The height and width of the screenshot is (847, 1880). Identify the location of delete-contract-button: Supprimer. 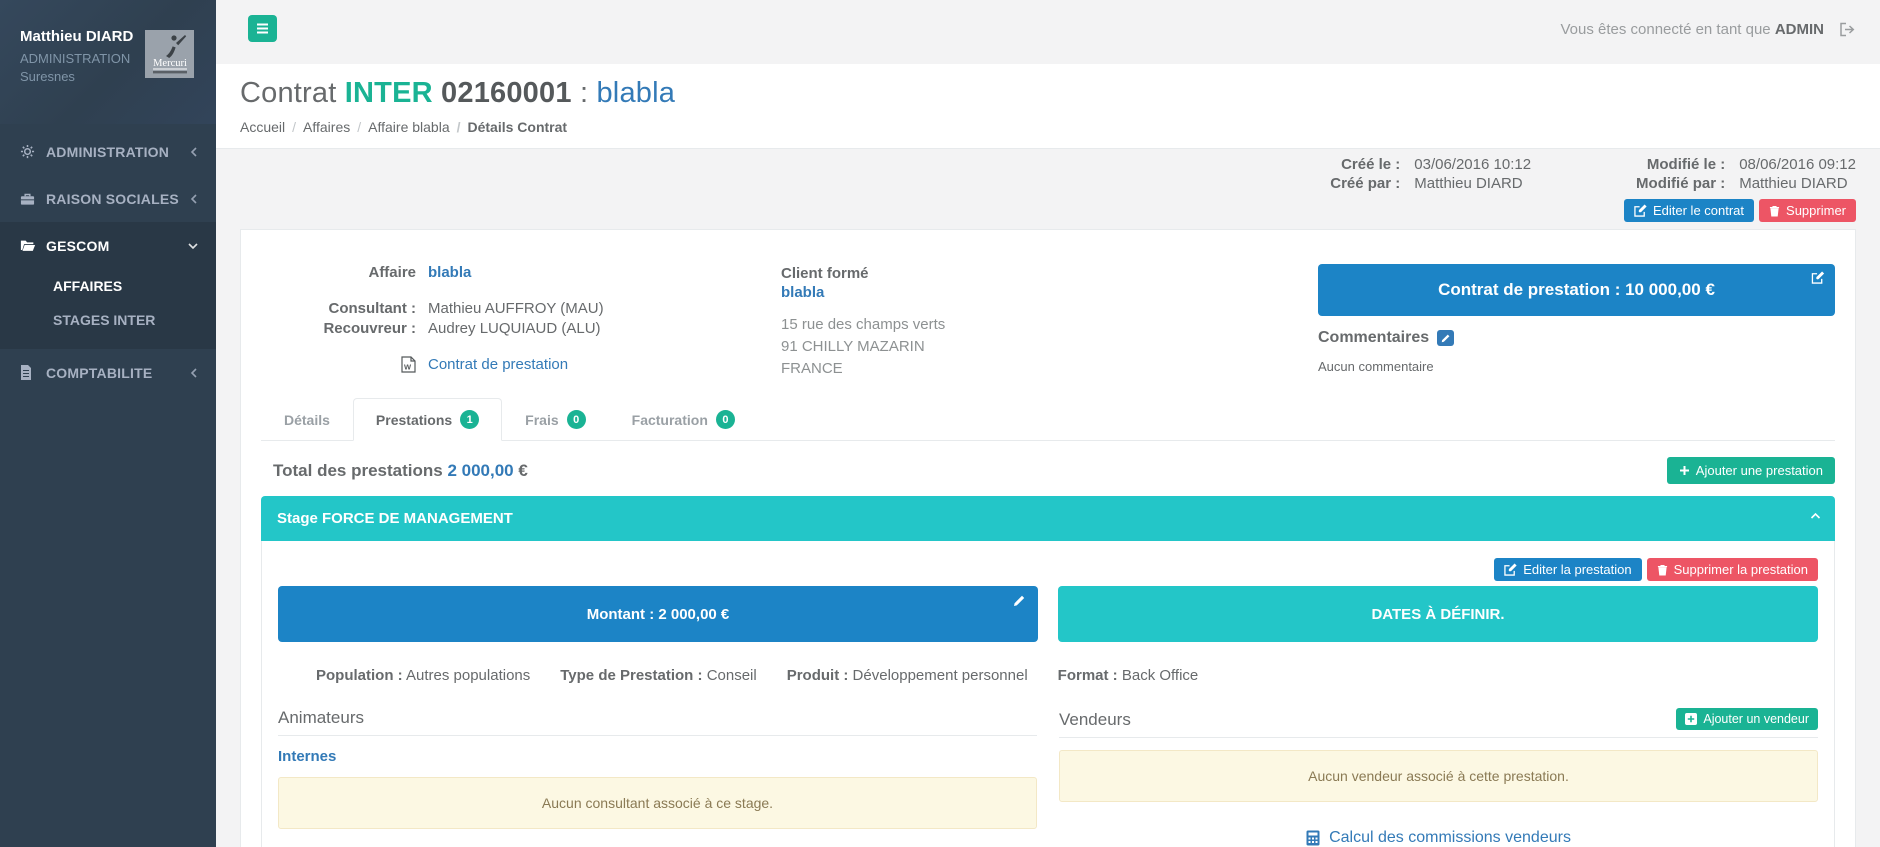
(1807, 210).